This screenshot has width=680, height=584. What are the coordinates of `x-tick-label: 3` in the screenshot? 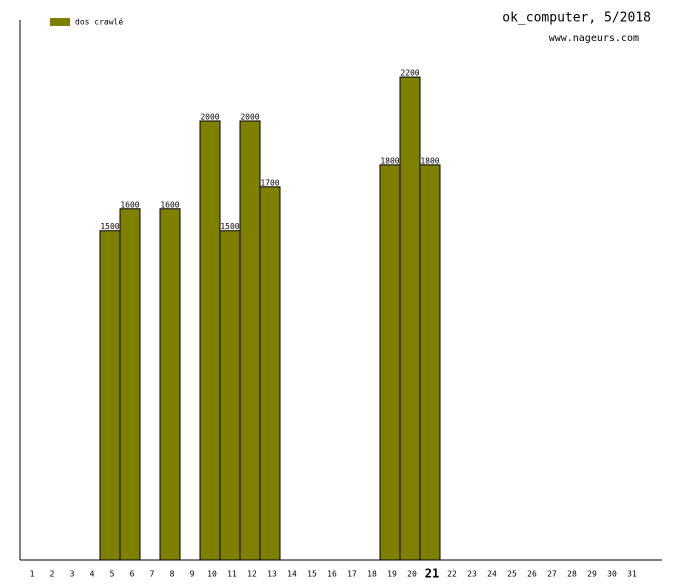 It's located at (72, 574).